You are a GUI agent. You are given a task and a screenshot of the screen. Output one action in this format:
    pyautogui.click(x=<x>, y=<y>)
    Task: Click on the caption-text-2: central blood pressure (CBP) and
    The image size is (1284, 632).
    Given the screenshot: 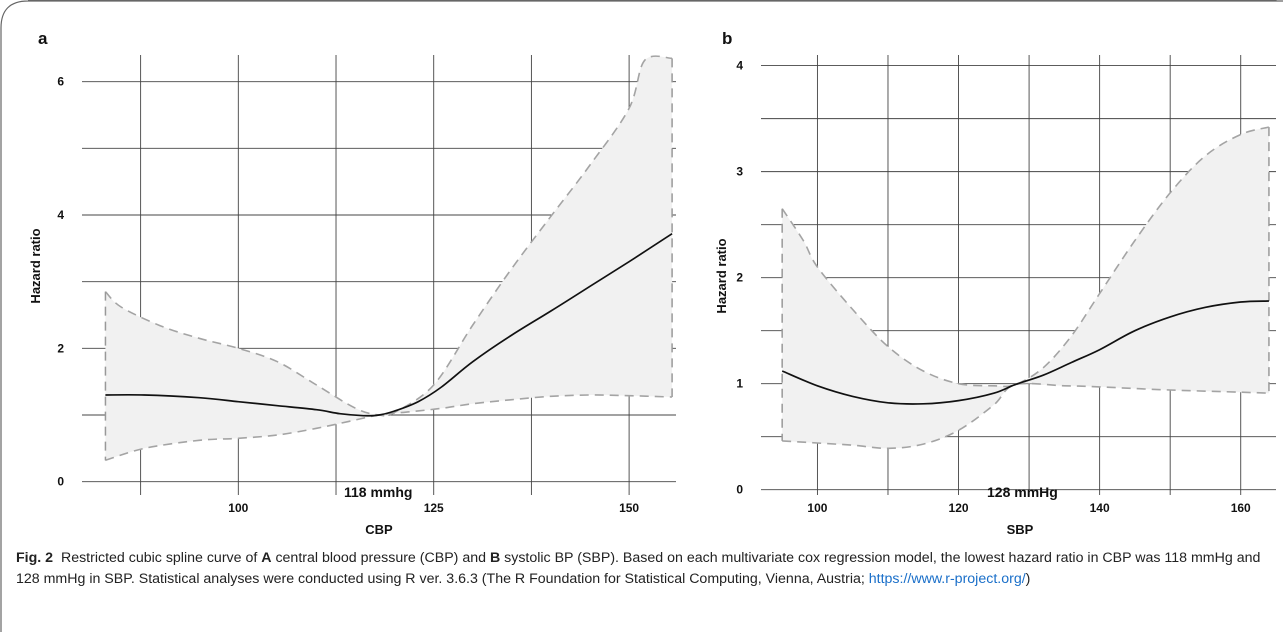 What is the action you would take?
    pyautogui.click(x=380, y=558)
    